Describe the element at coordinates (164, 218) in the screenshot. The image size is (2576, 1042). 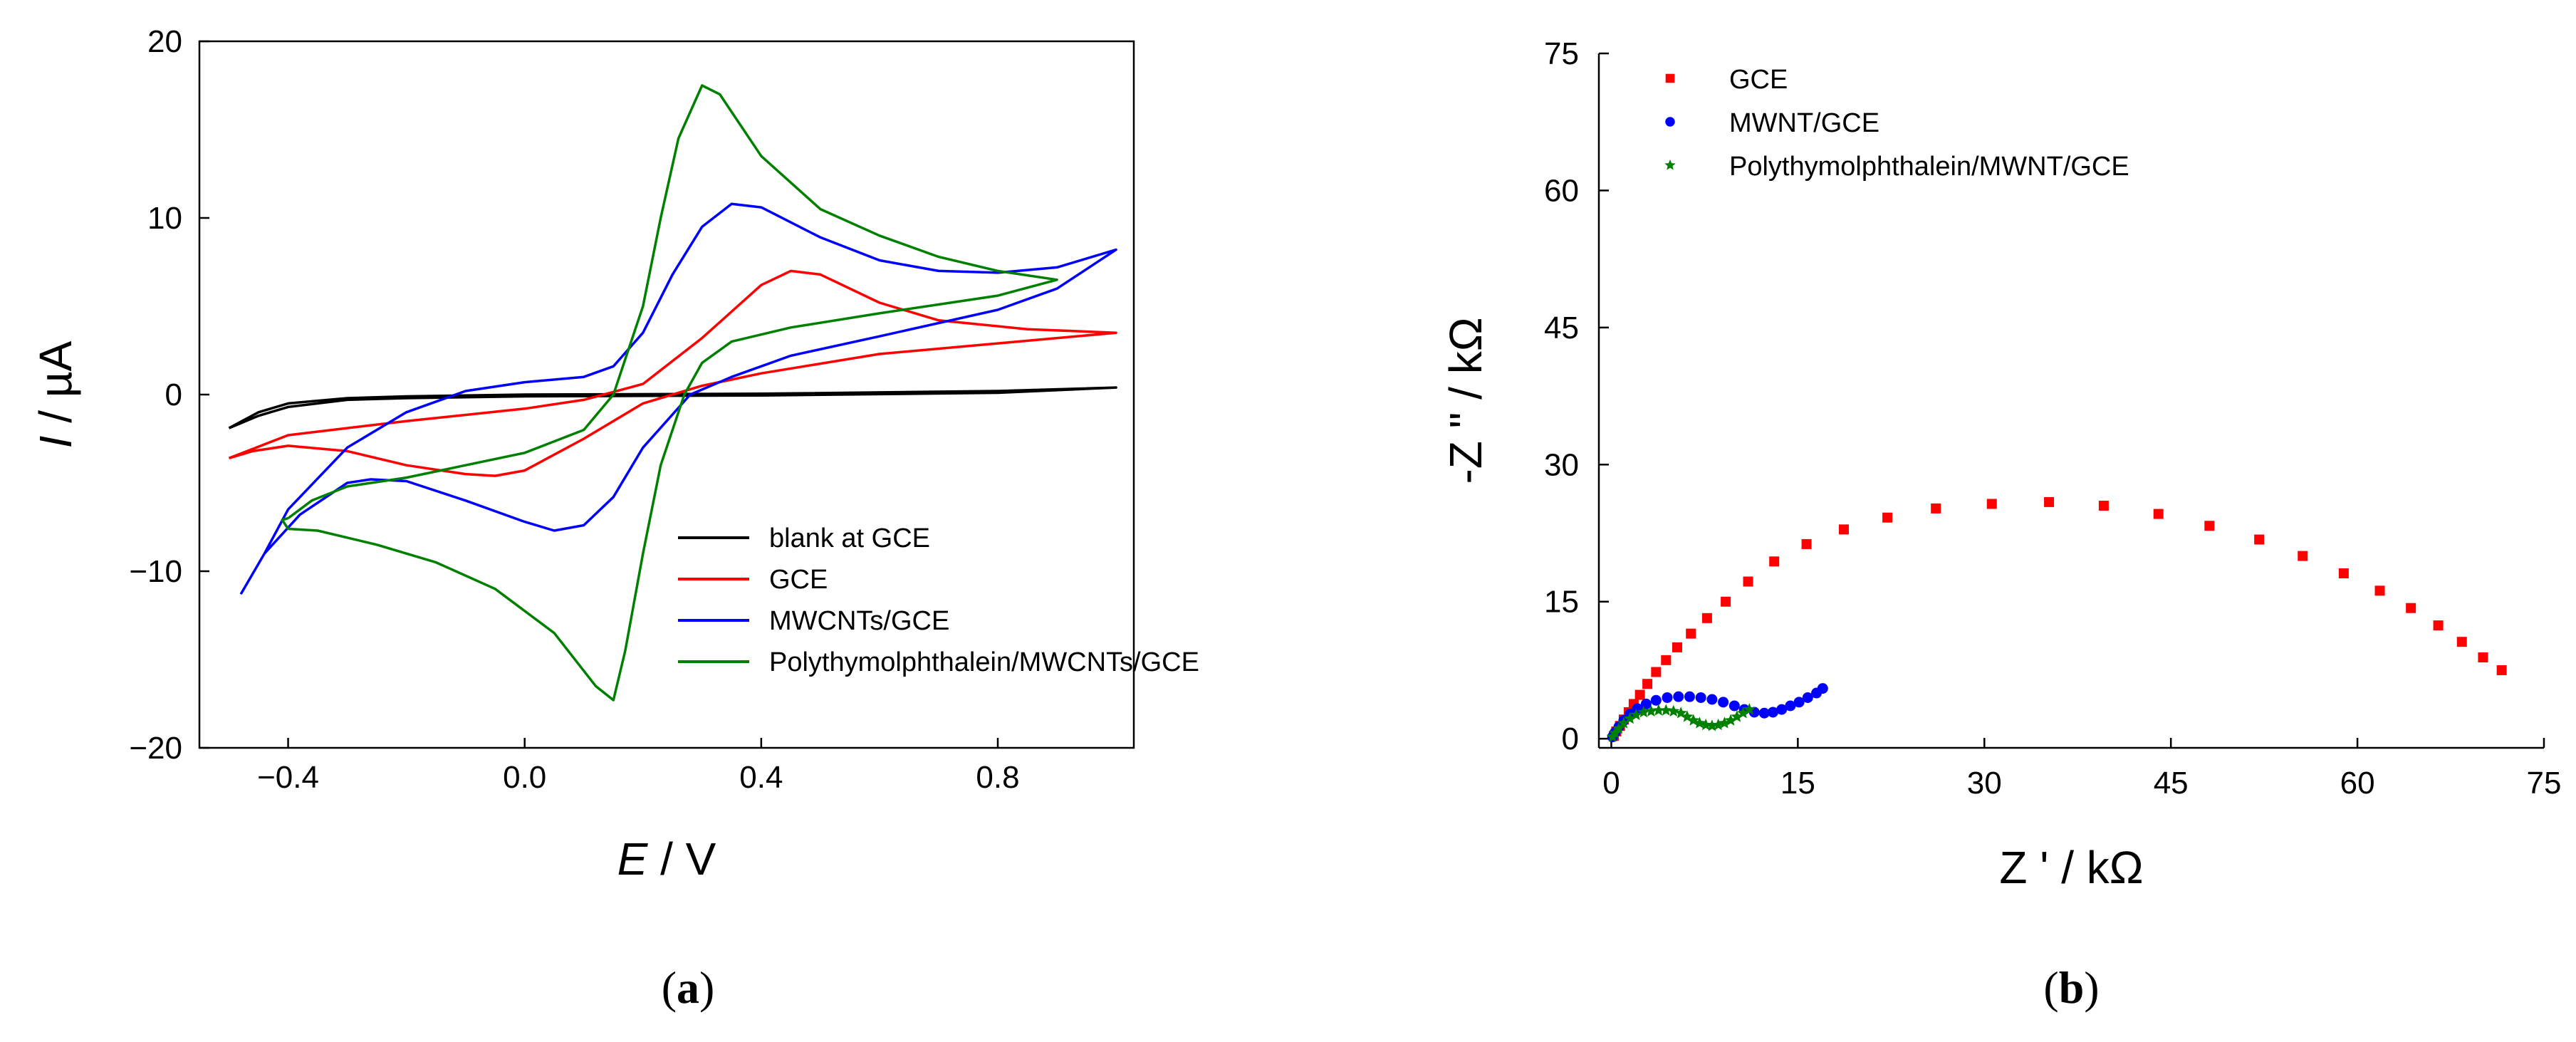
I see `panel-a-y-tick-label: 10` at that location.